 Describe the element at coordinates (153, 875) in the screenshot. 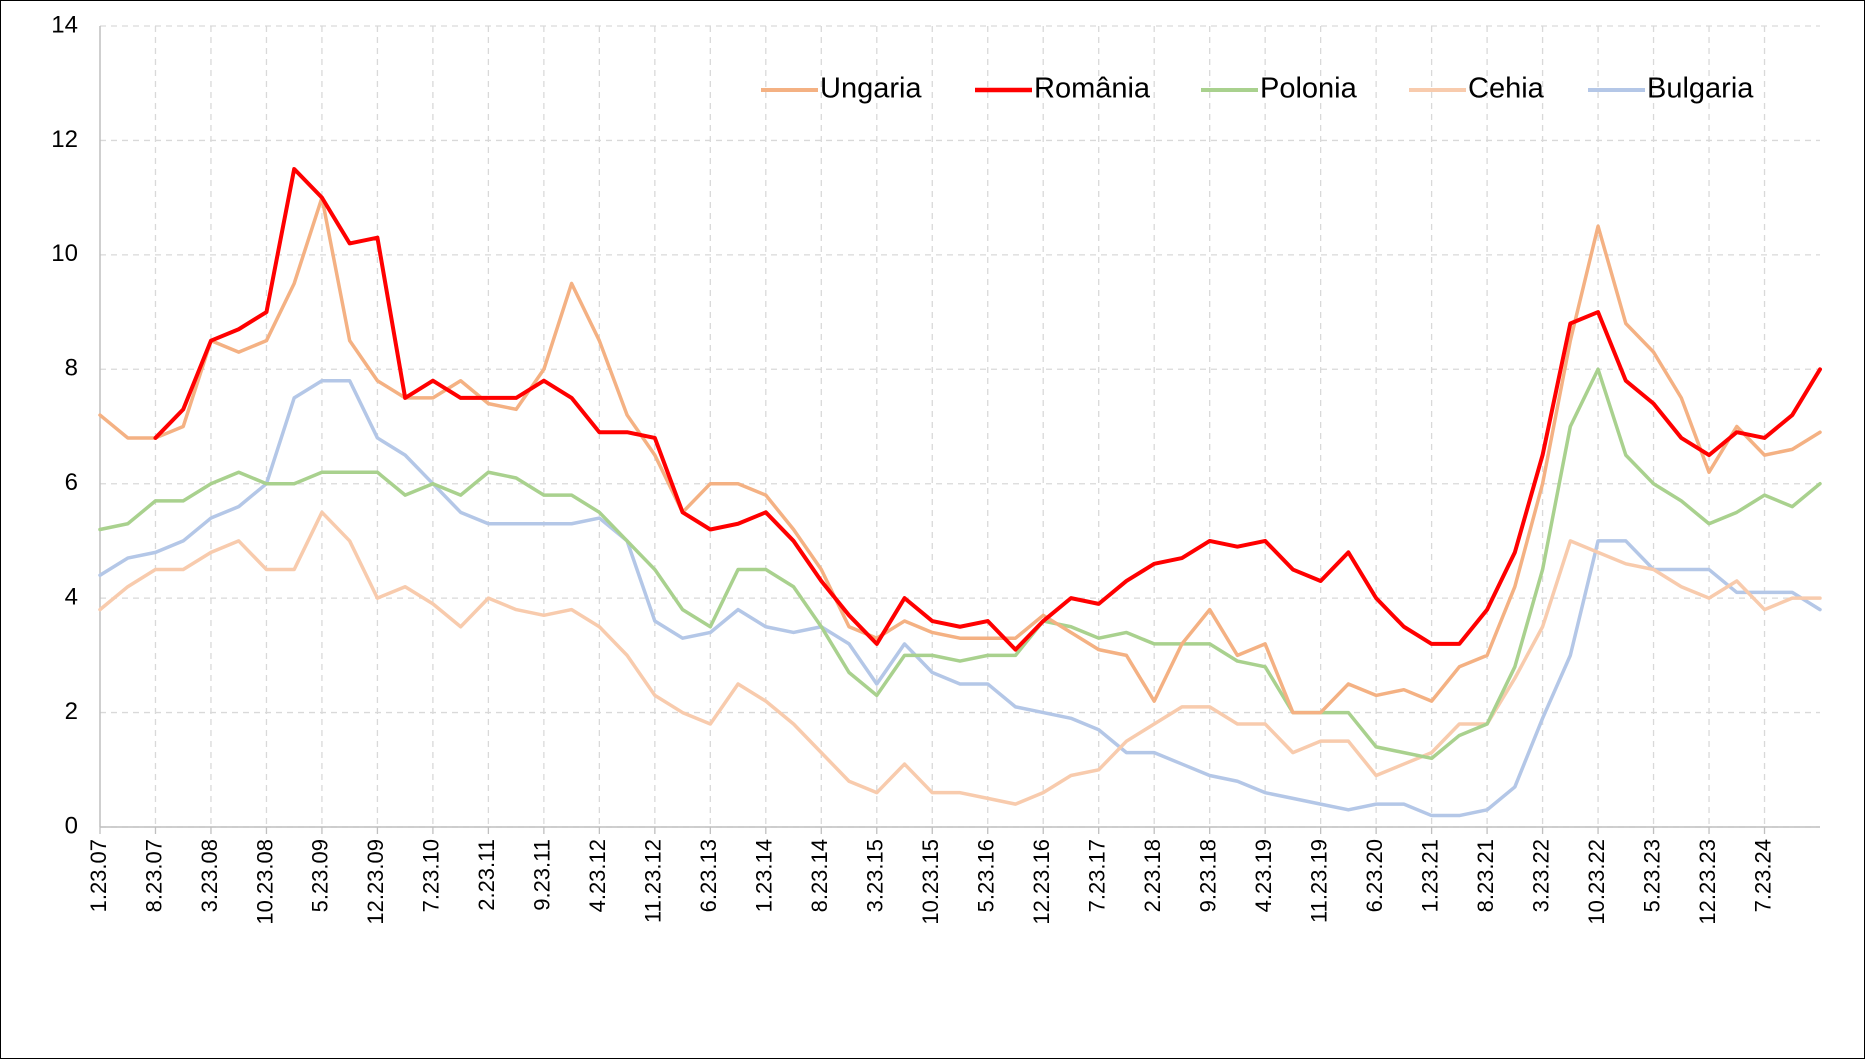

I see `x-tick-label: 8.23.07` at that location.